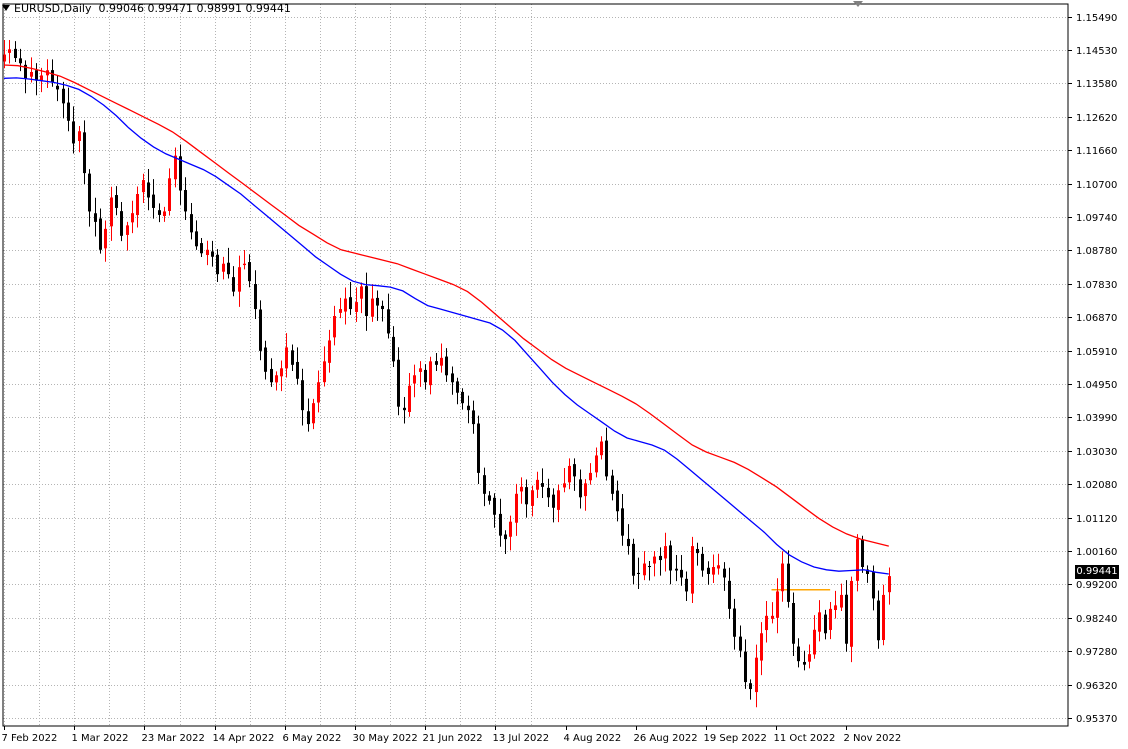 Image resolution: width=1128 pixels, height=749 pixels. Describe the element at coordinates (735, 738) in the screenshot. I see `time-tick-label: 19 Sep 2022` at that location.